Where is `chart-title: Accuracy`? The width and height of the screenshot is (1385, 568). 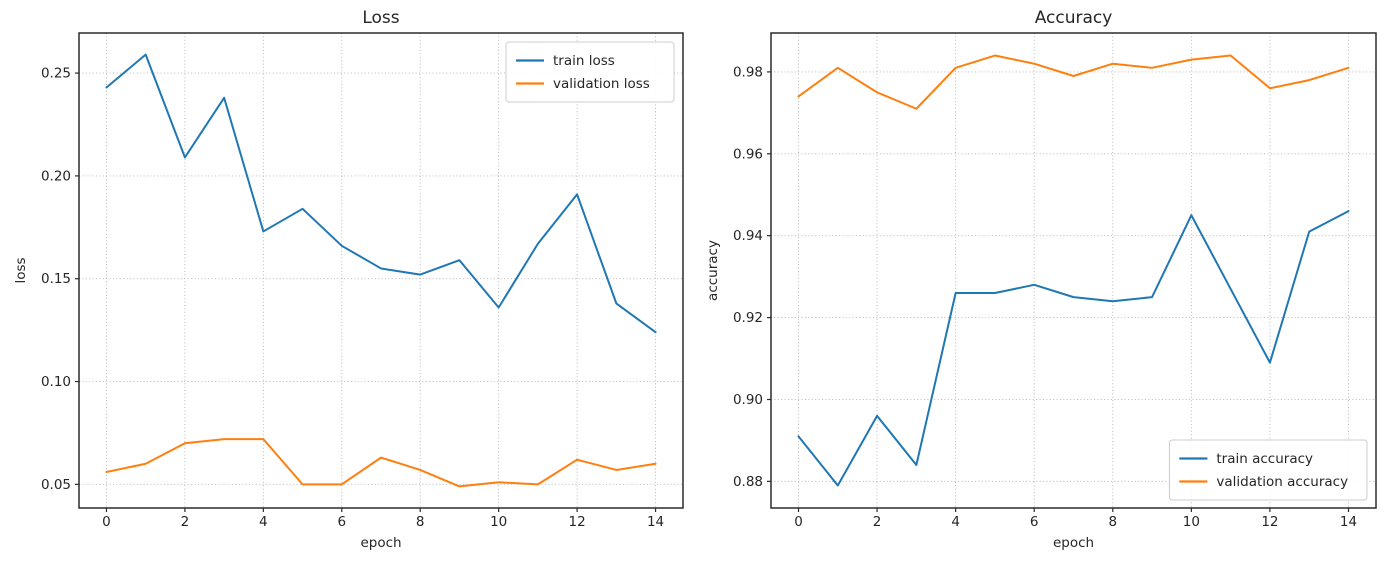
chart-title: Accuracy is located at coordinates (1074, 18).